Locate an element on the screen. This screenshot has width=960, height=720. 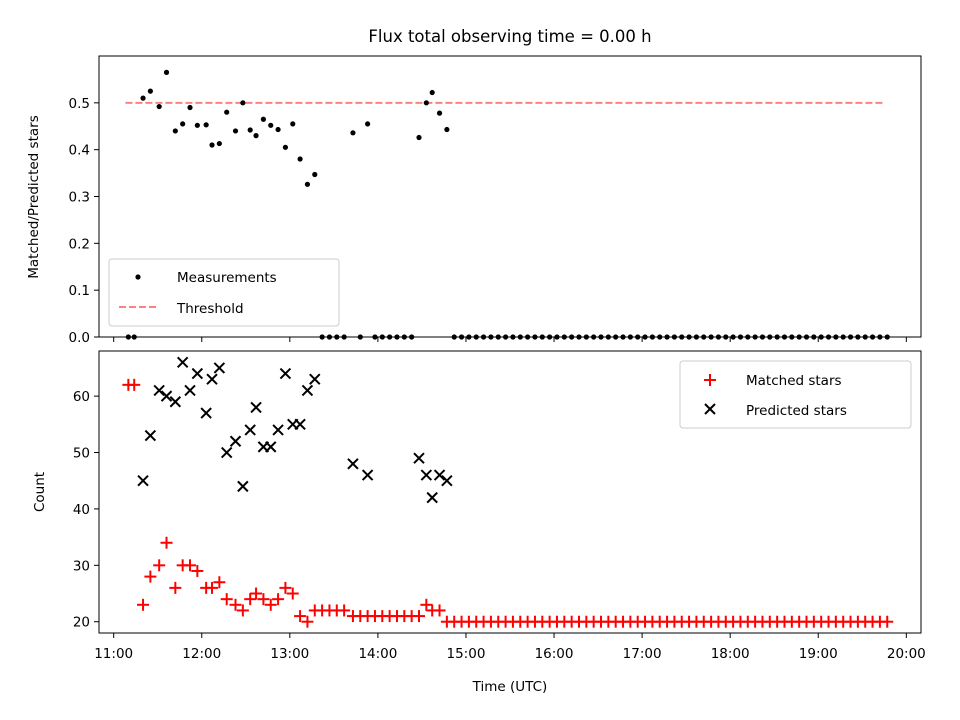
bottom-y-tick-label: 30 is located at coordinates (81, 566).